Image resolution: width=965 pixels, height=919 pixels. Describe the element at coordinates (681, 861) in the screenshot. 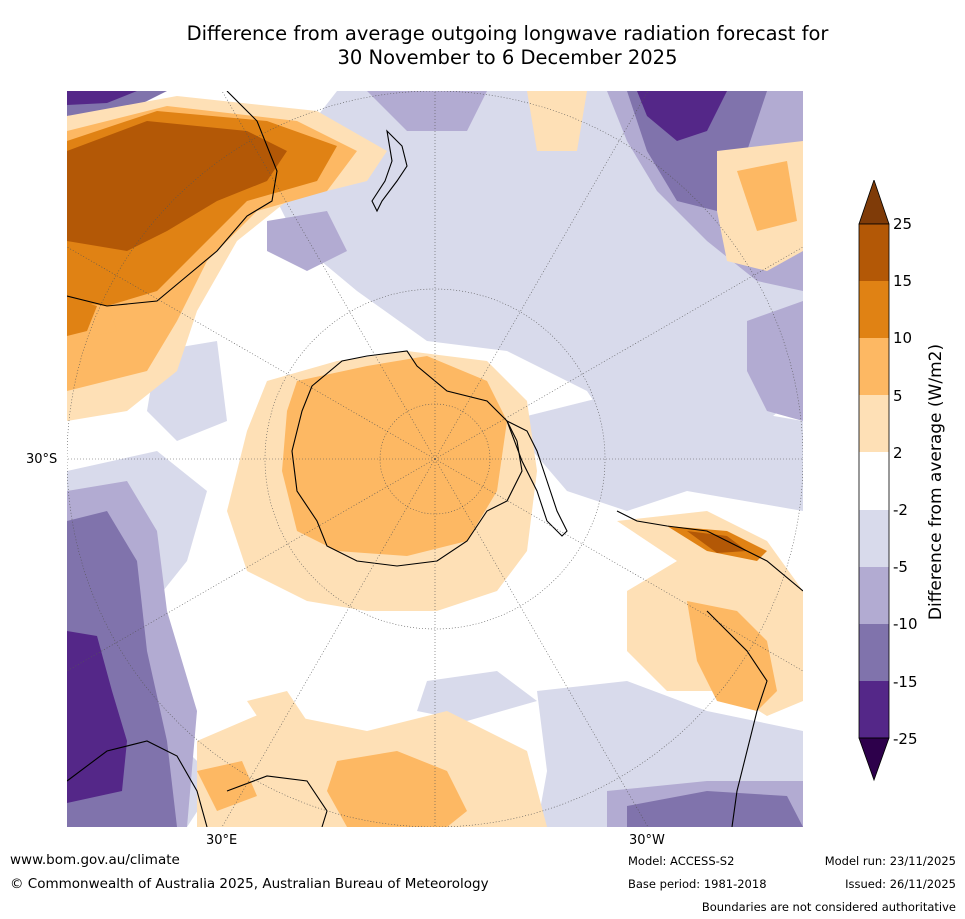

I see `model-name: Model: ACCESS-S2` at that location.